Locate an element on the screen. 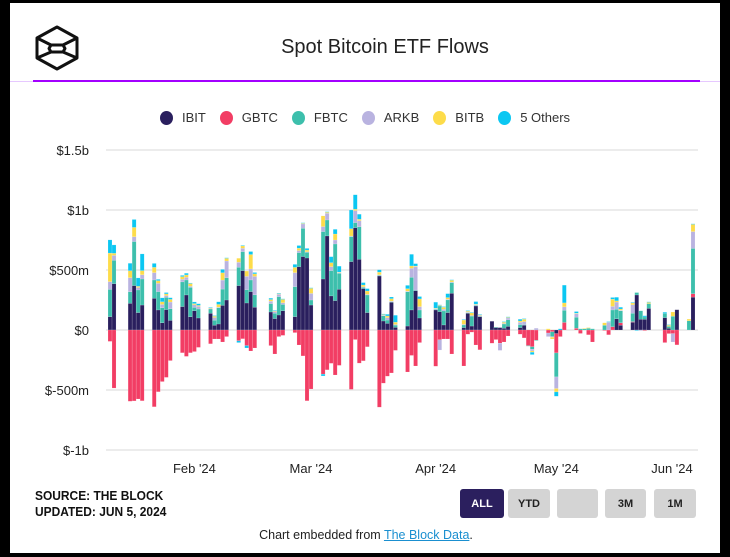 The width and height of the screenshot is (730, 557). x-tick-label: Apr '24 is located at coordinates (435, 468).